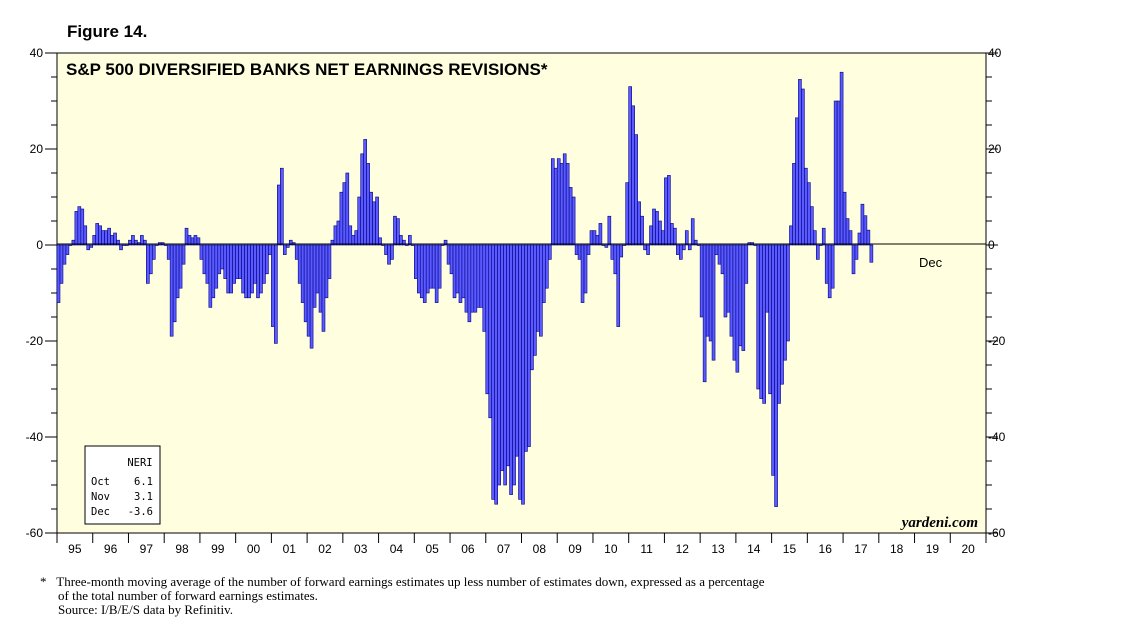  What do you see at coordinates (111, 549) in the screenshot?
I see `x-tick-label: 96` at bounding box center [111, 549].